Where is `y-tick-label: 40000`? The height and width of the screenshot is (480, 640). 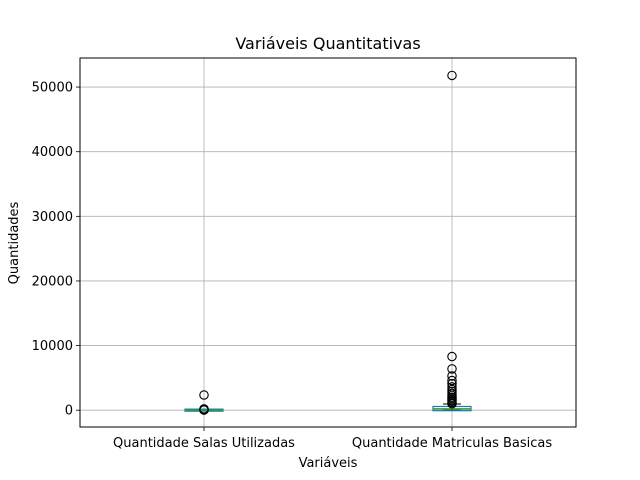
y-tick-label: 40000 is located at coordinates (52, 152).